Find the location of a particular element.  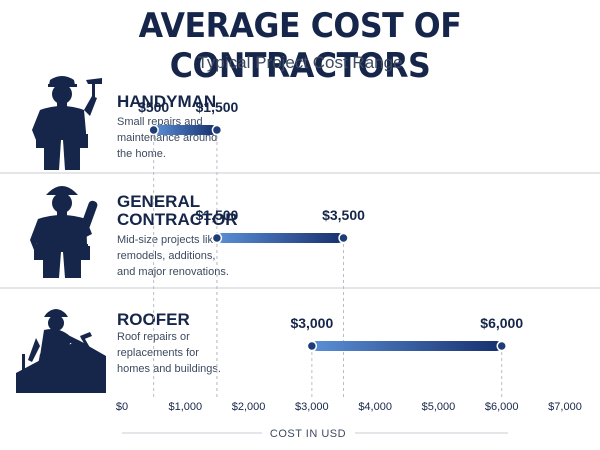

category-description: Mid-size projects like is located at coordinates (168, 240).